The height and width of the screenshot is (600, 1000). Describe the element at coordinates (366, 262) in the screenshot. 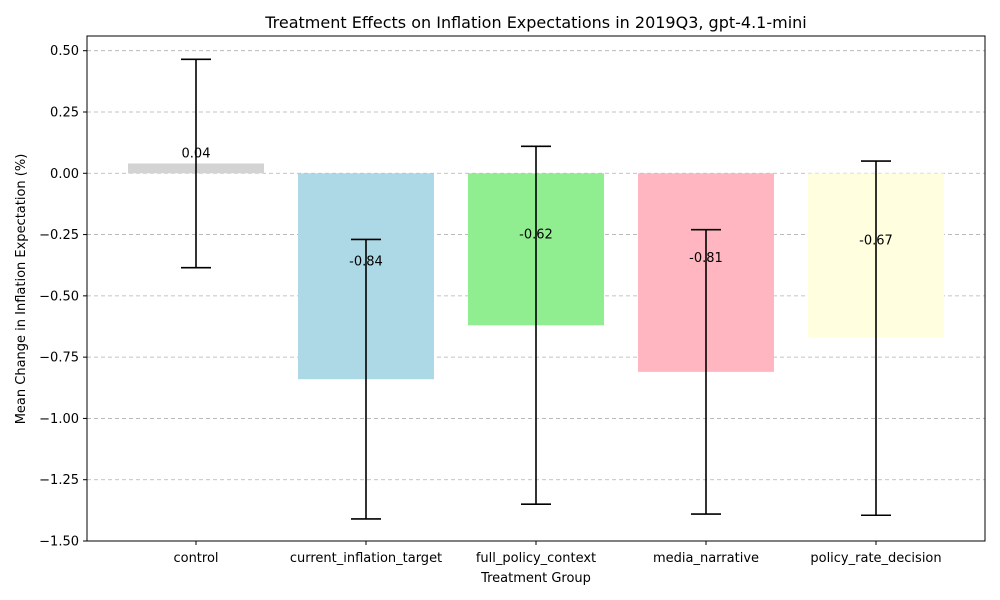

I see `data-label-current_inflation_target: -0.84` at that location.